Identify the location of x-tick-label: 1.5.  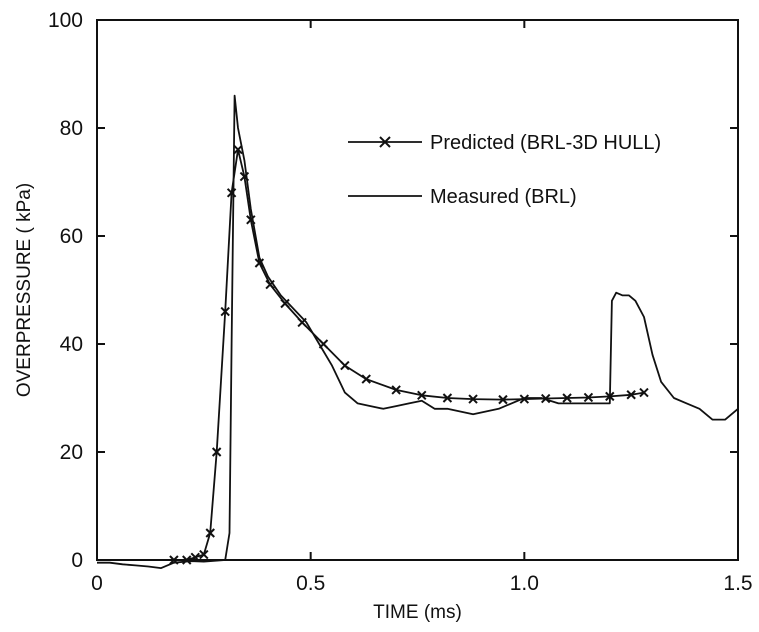
(737, 583).